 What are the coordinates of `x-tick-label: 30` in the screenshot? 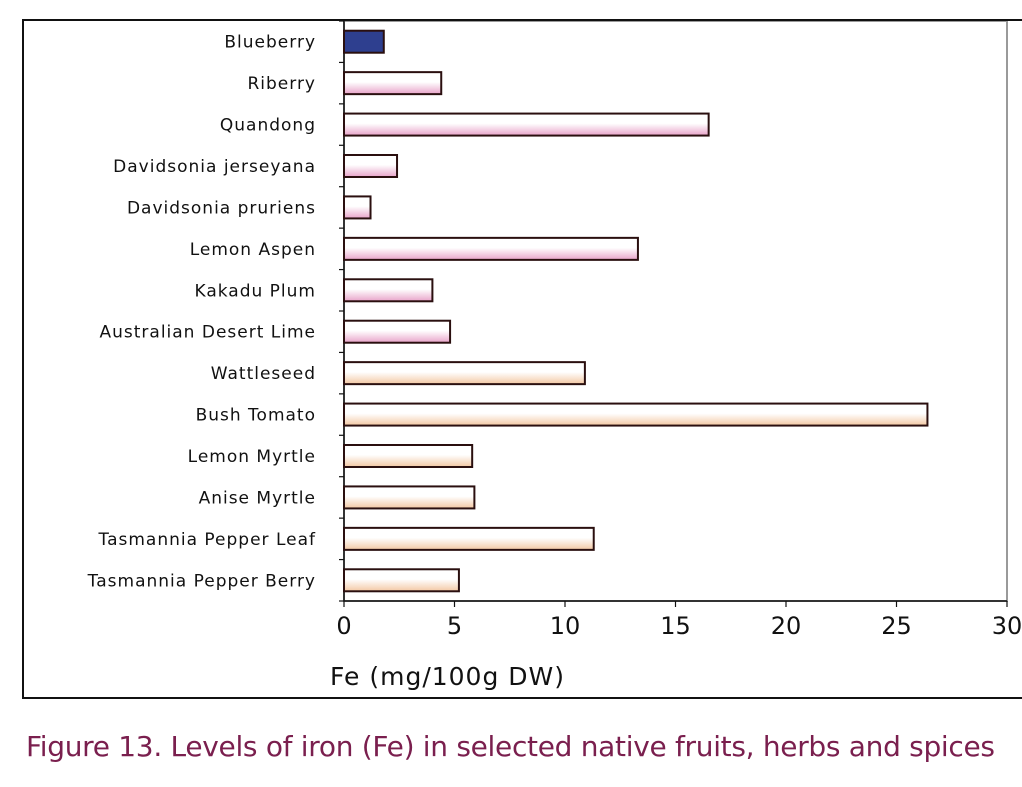 It's located at (1007, 626).